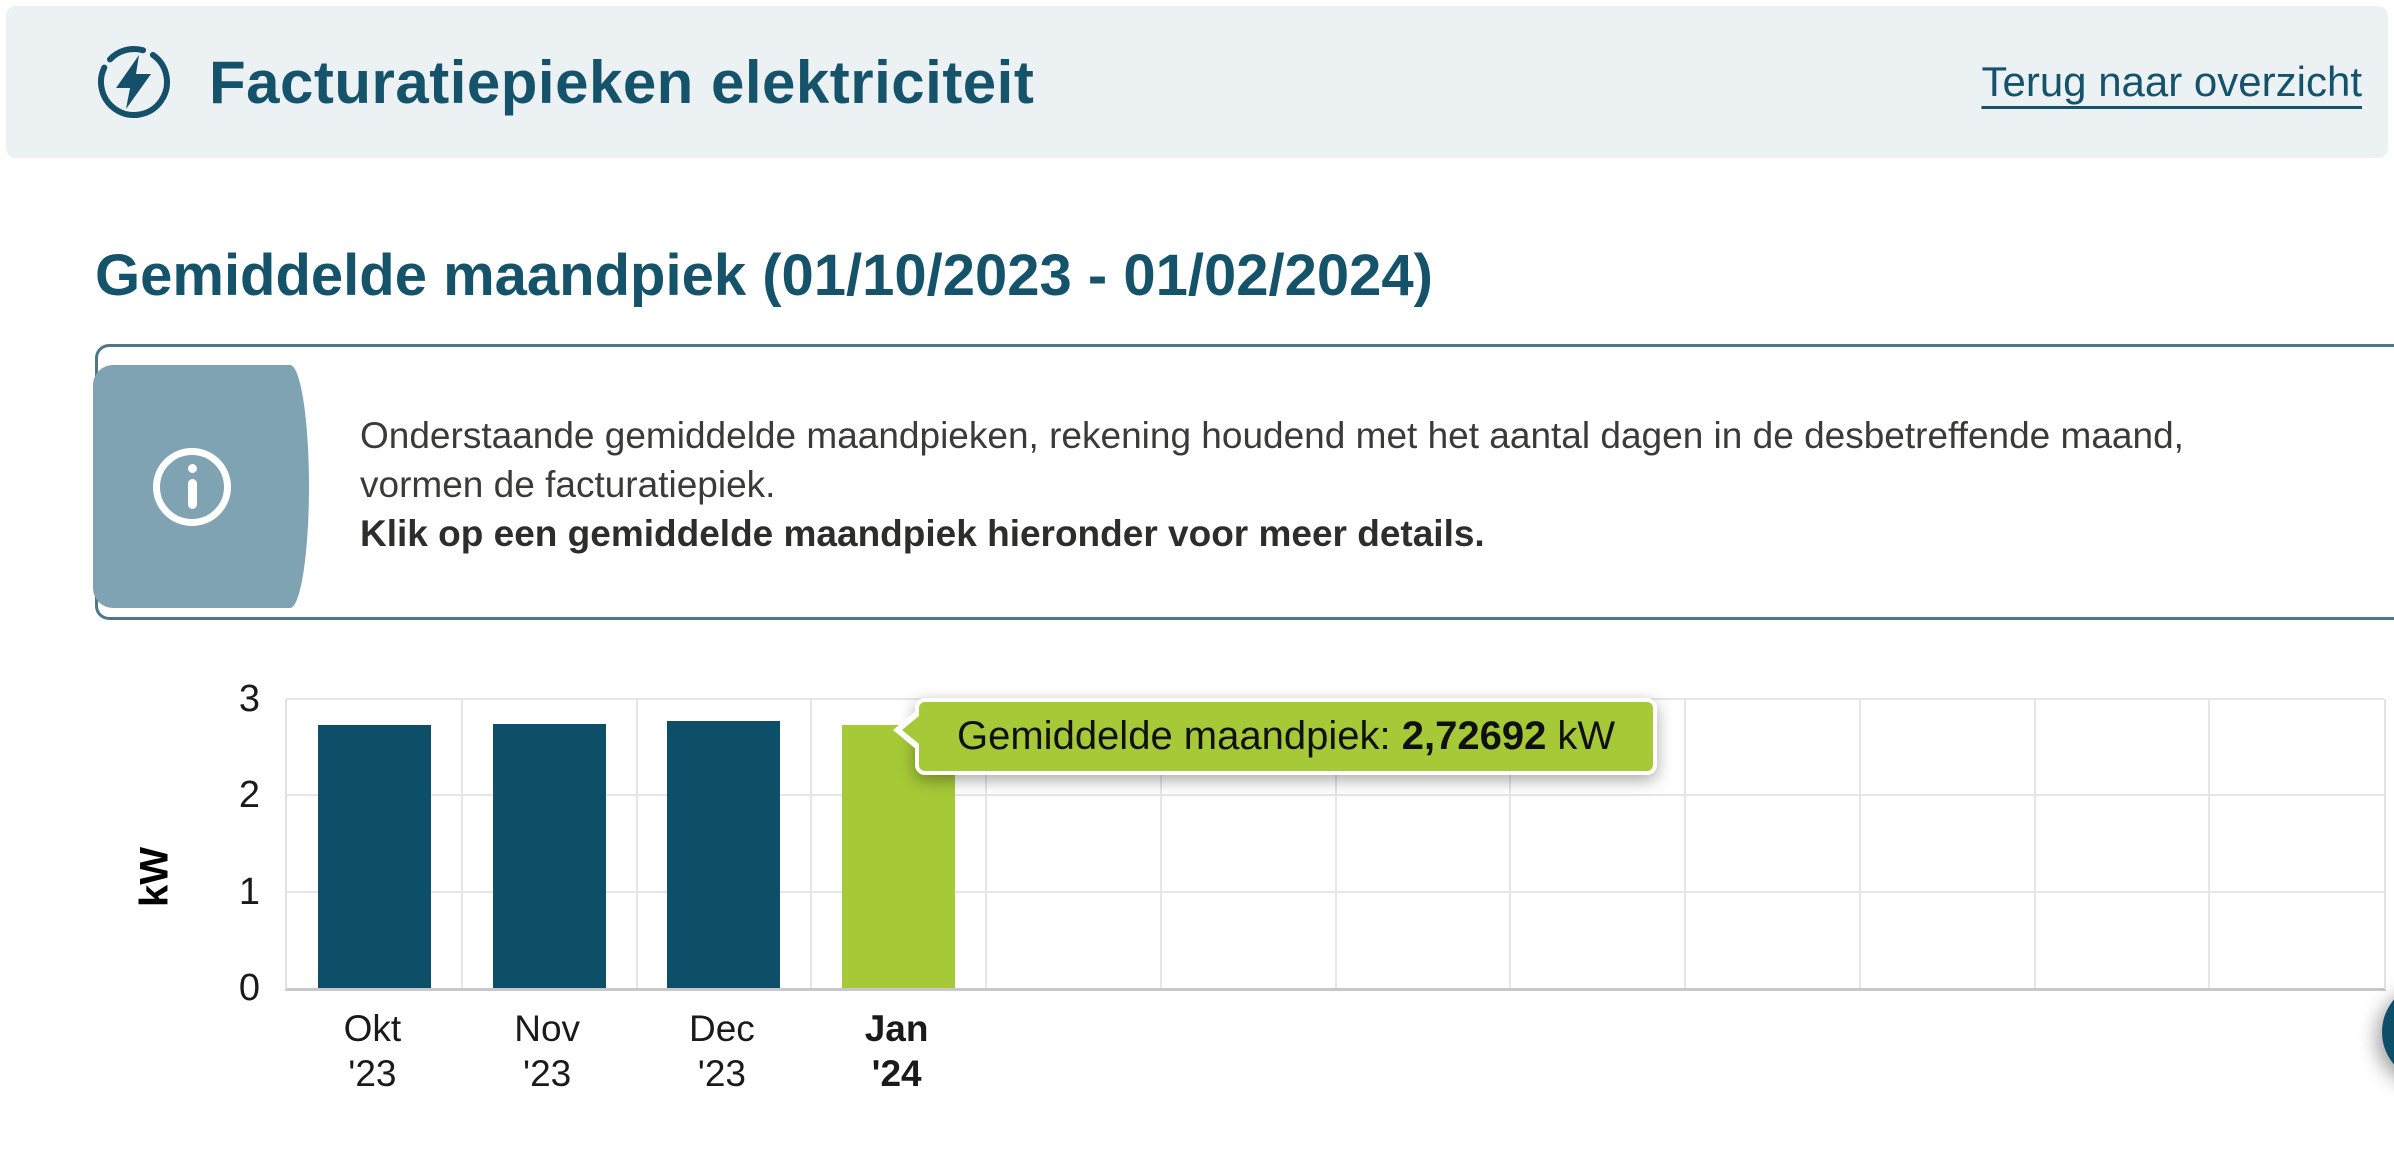 This screenshot has width=2394, height=1158. What do you see at coordinates (622, 82) in the screenshot?
I see `page-title: Facturatiepieken elektriciteit` at bounding box center [622, 82].